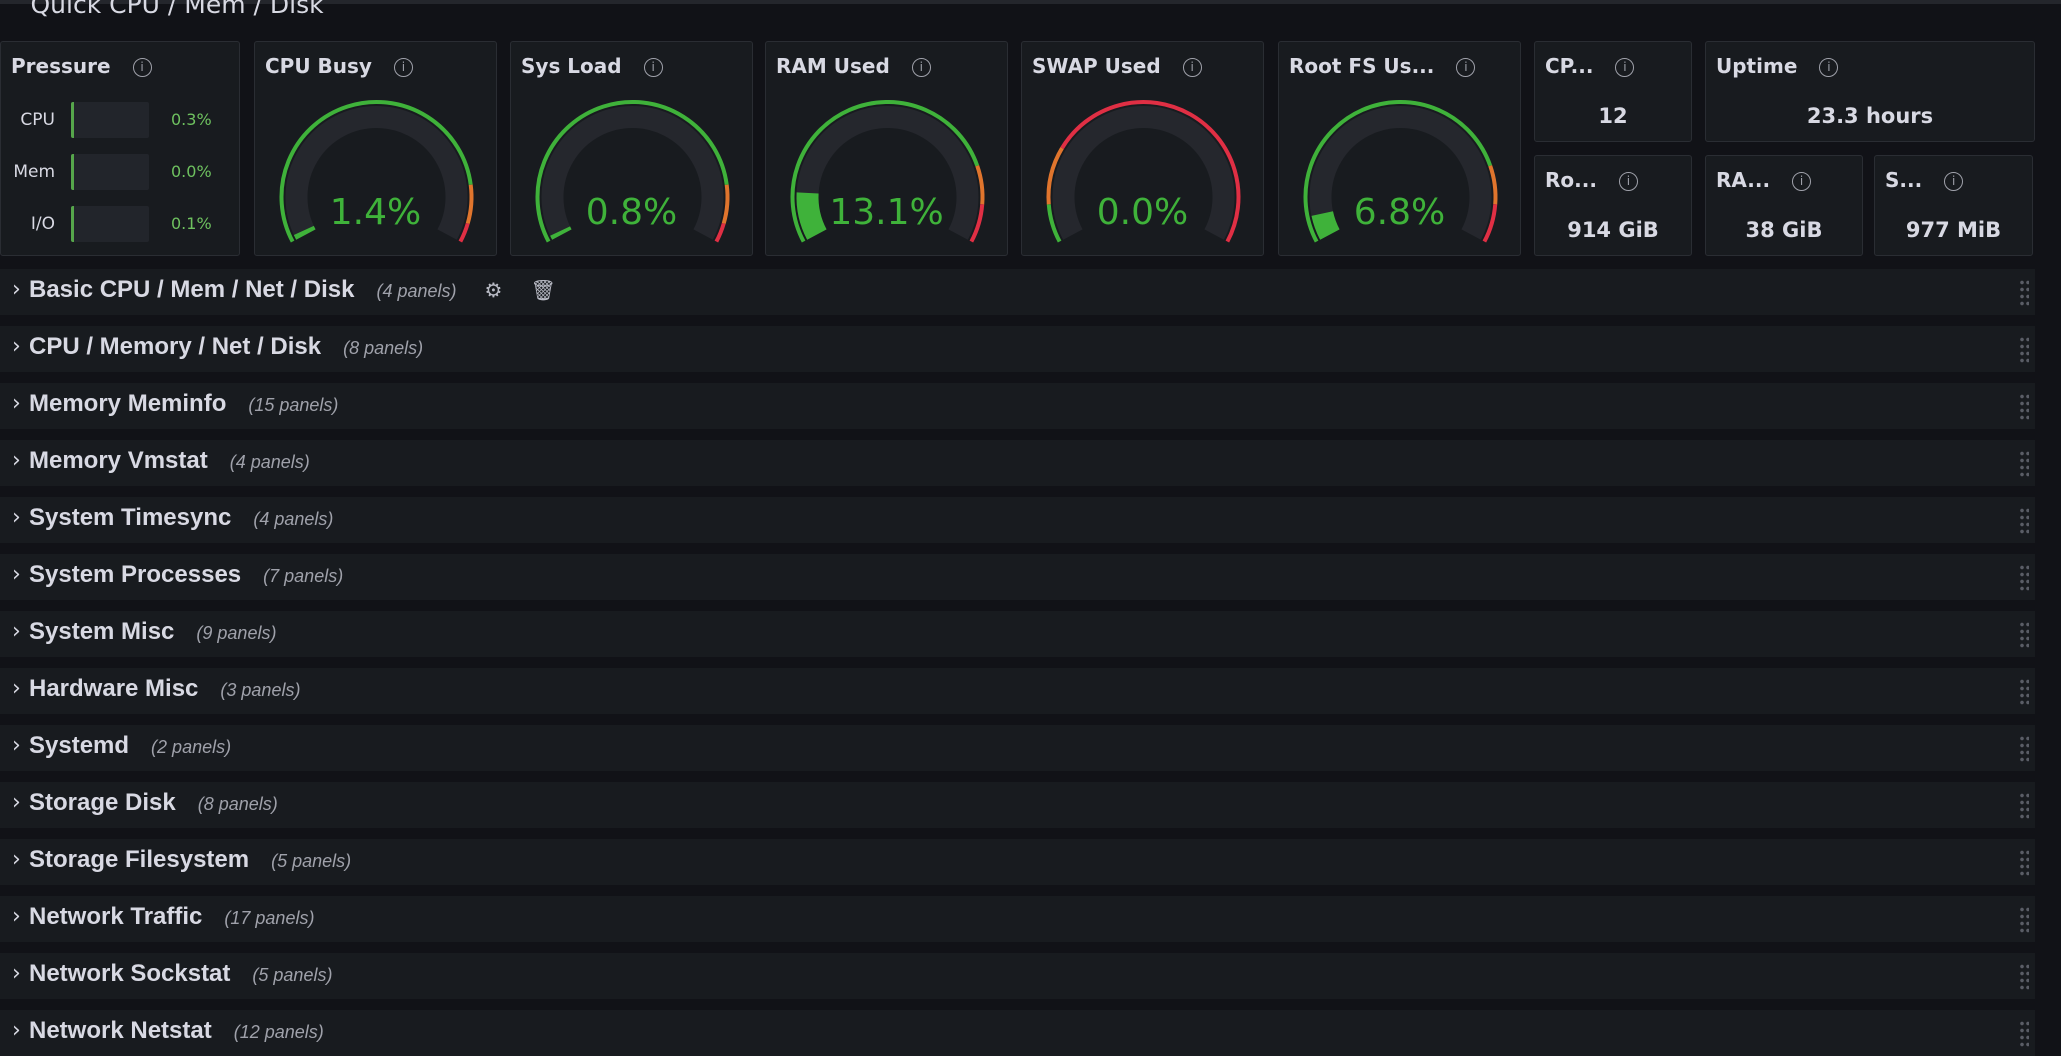  Describe the element at coordinates (886, 212) in the screenshot. I see `gauge-value: 13.1%` at that location.